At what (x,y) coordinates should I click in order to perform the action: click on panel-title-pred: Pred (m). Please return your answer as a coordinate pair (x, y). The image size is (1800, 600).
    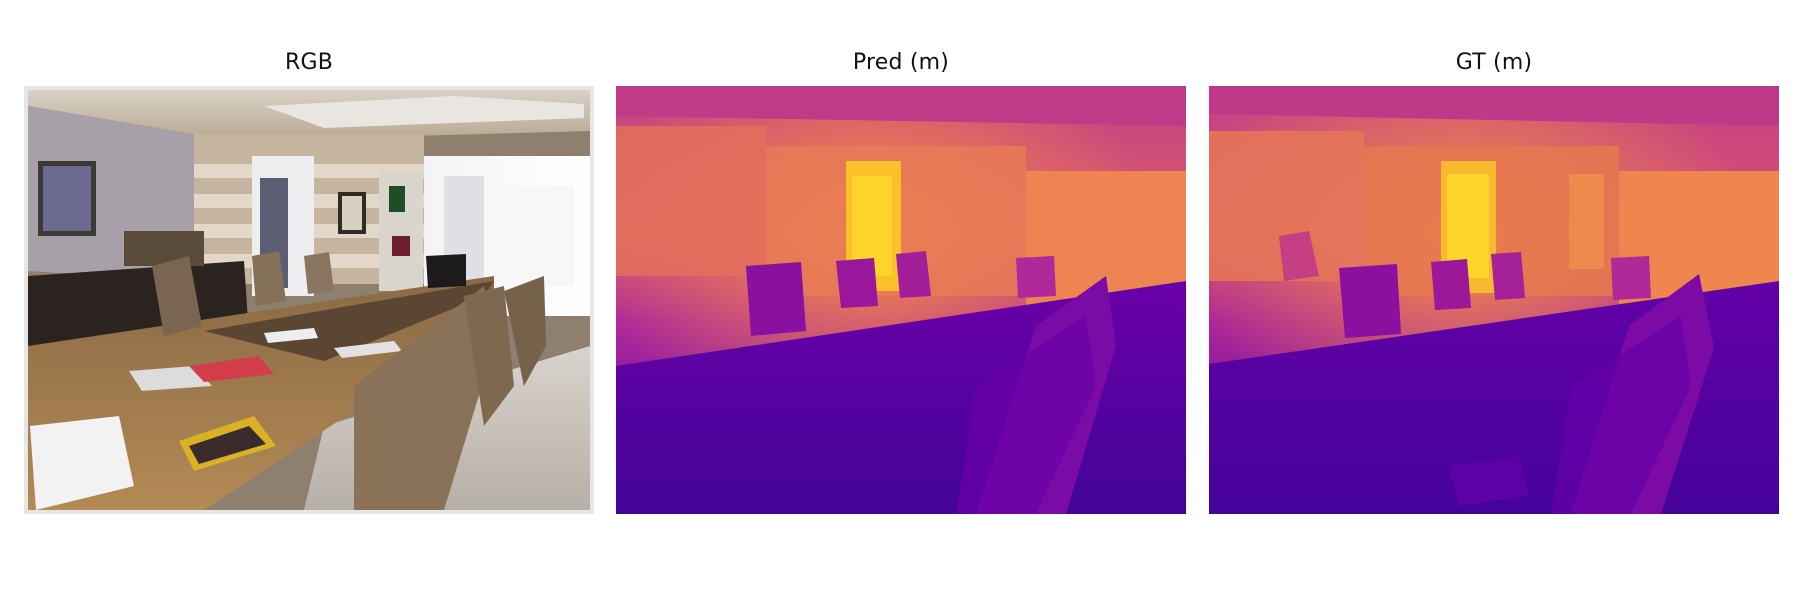
    Looking at the image, I should click on (901, 62).